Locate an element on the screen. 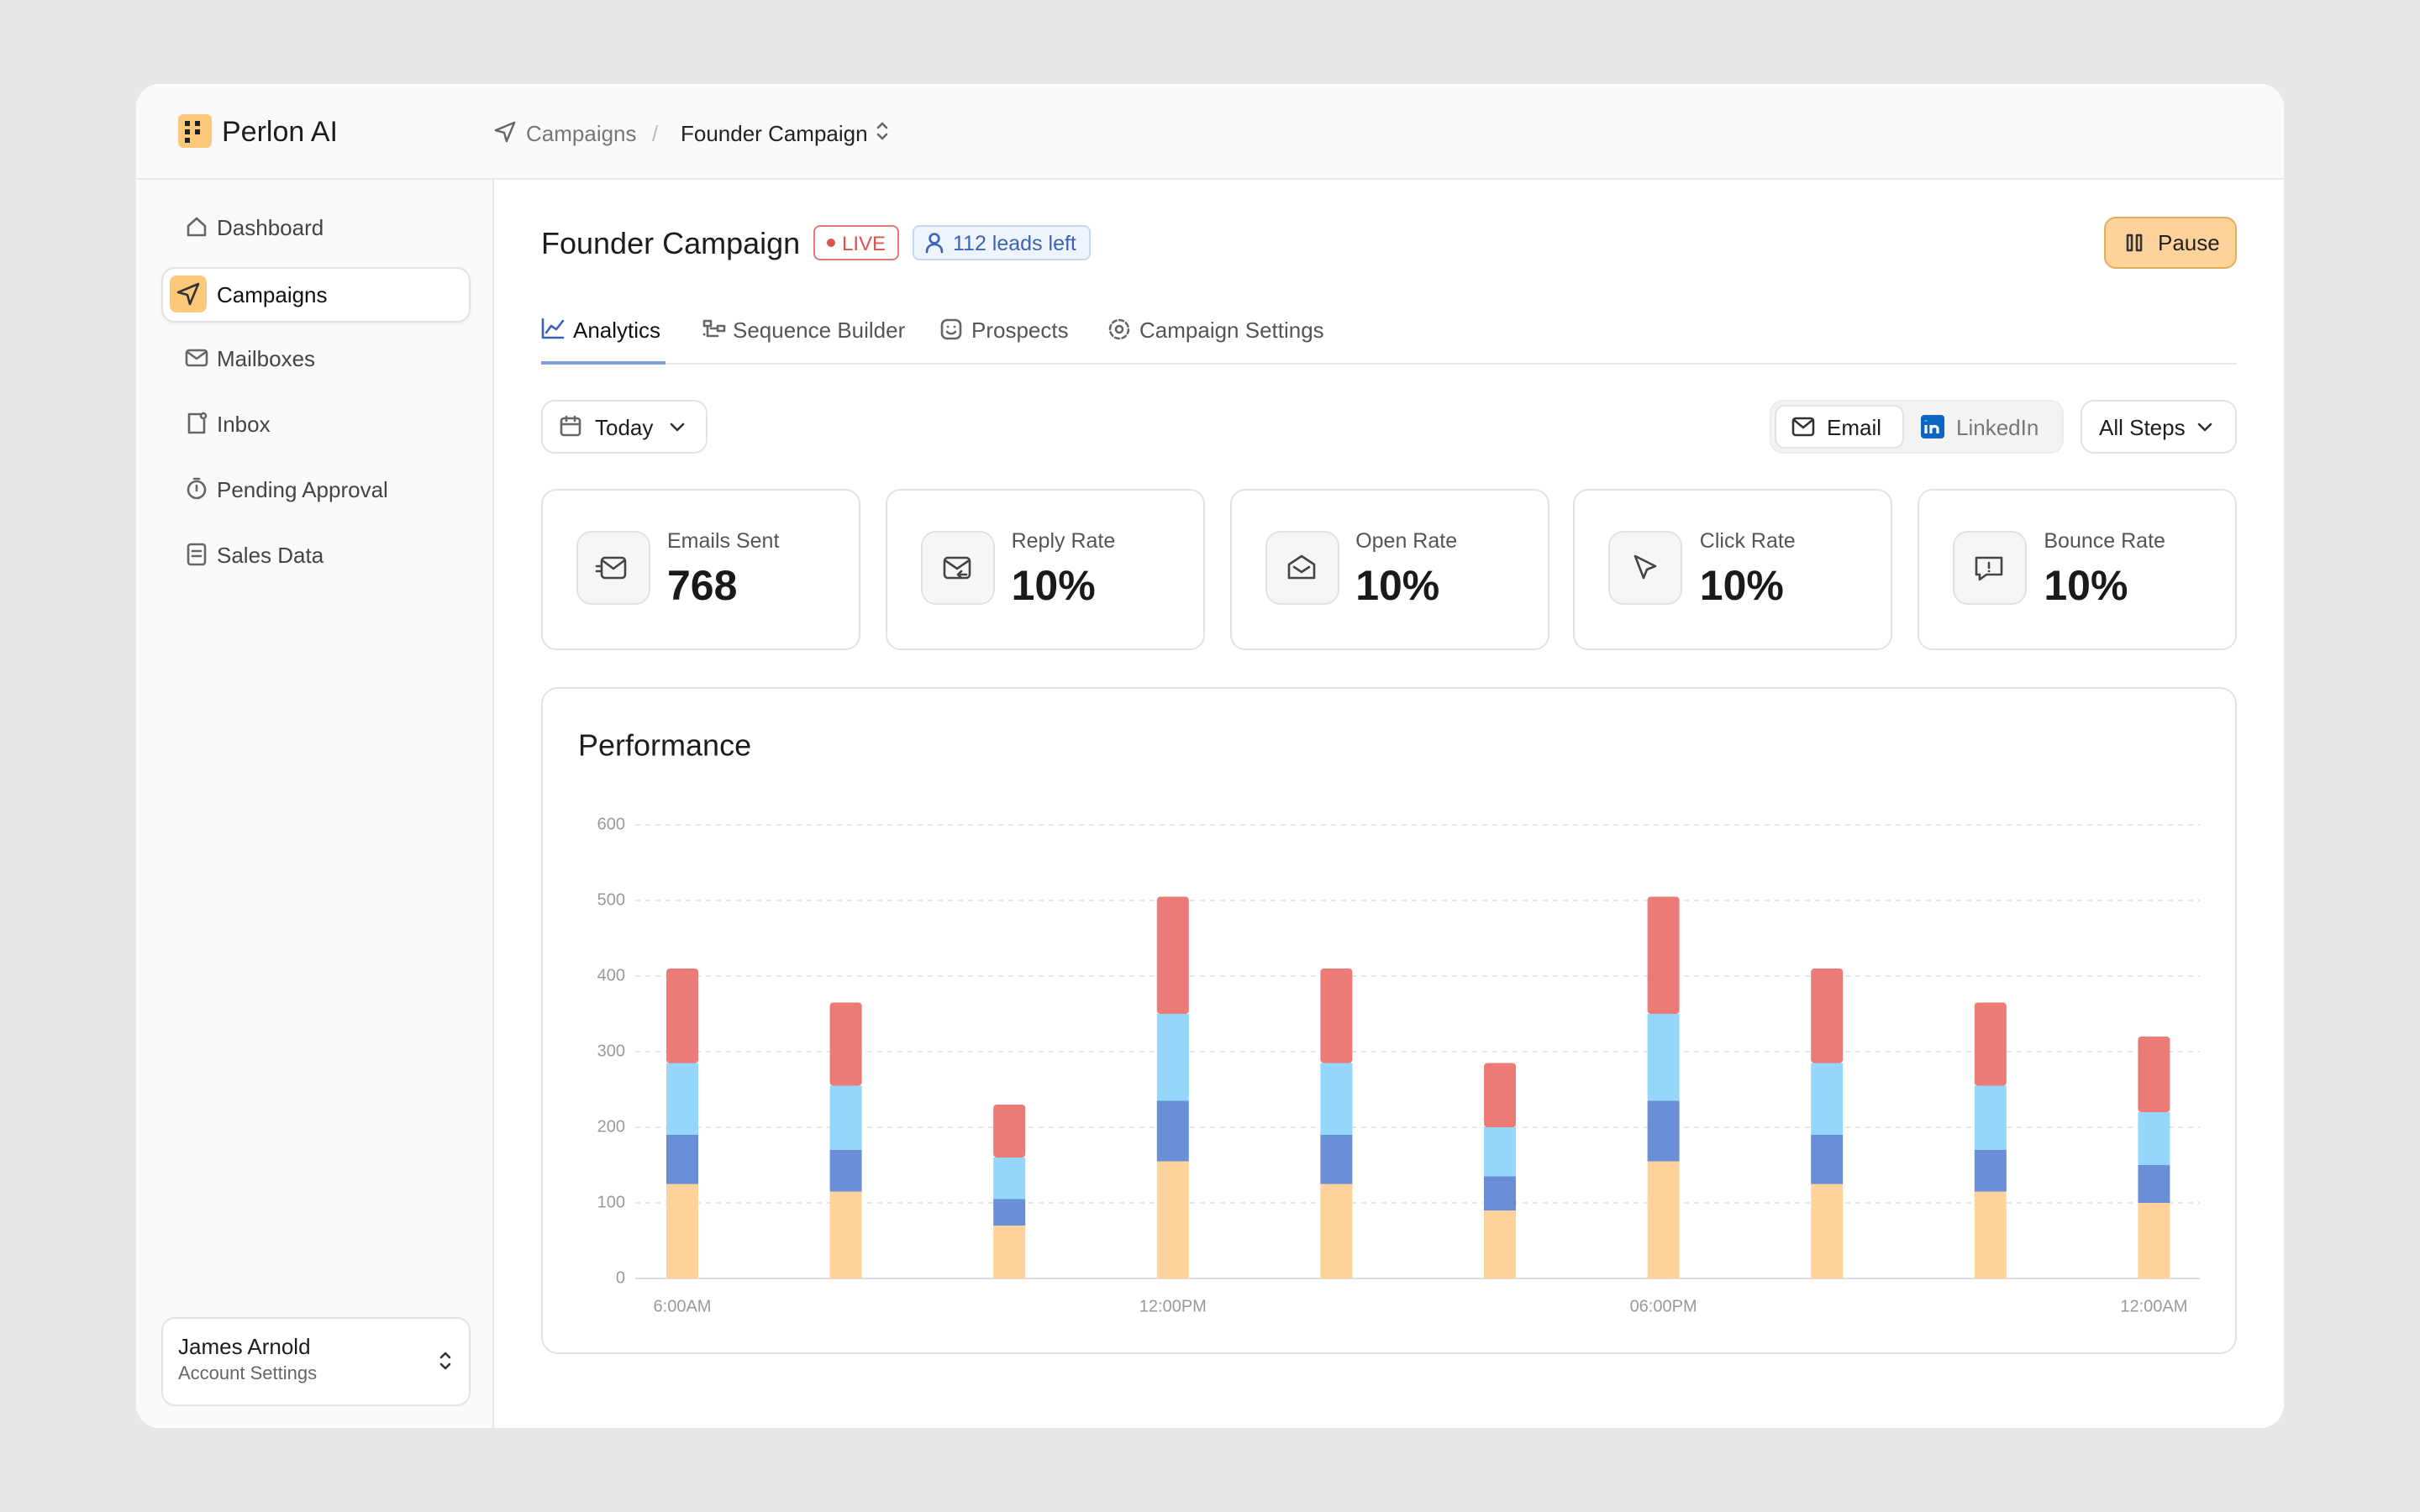 This screenshot has height=1512, width=2420. y-tick-label: 500 is located at coordinates (611, 899).